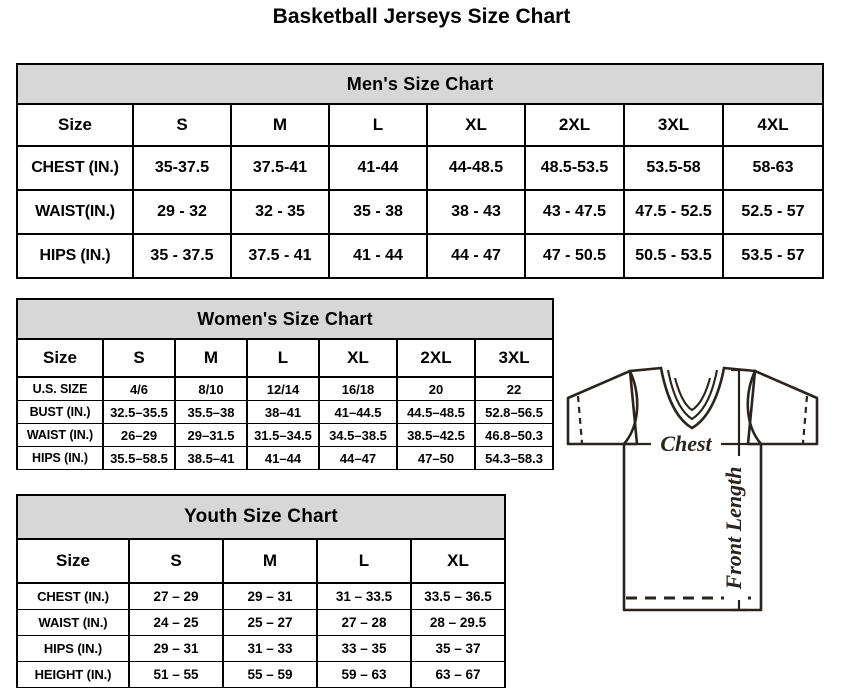  I want to click on womens-col-s: S, so click(139, 358).